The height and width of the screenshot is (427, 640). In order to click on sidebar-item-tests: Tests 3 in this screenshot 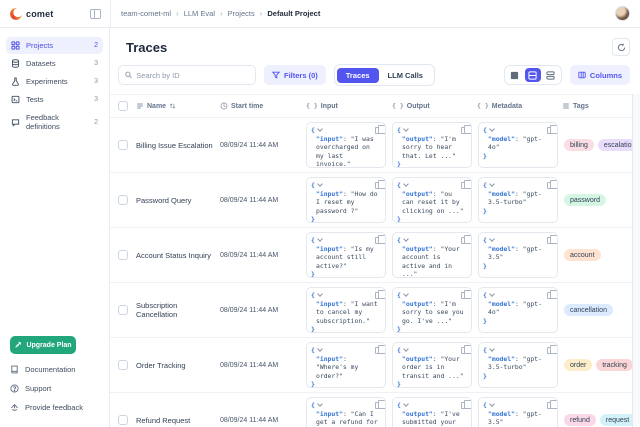, I will do `click(54, 99)`.